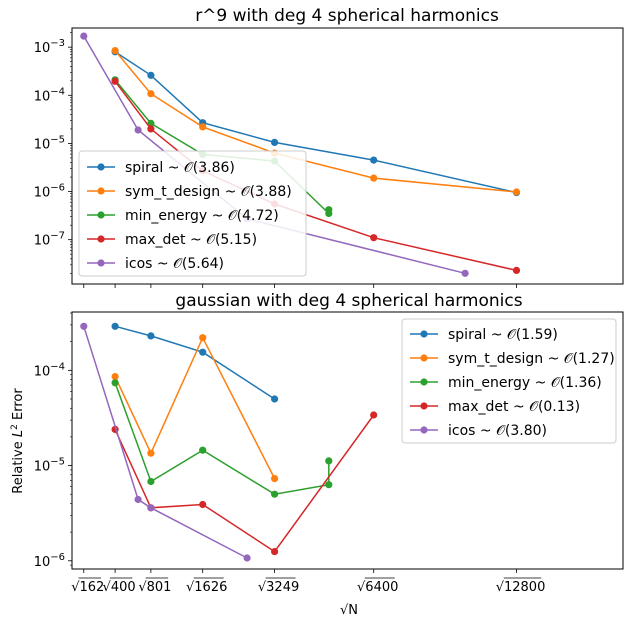 This screenshot has width=639, height=630. What do you see at coordinates (53, 153) in the screenshot?
I see `y-ticks-top: 10⁻³ 10⁻⁴ 10⁻⁵ 10⁻⁶ 10⁻⁷` at bounding box center [53, 153].